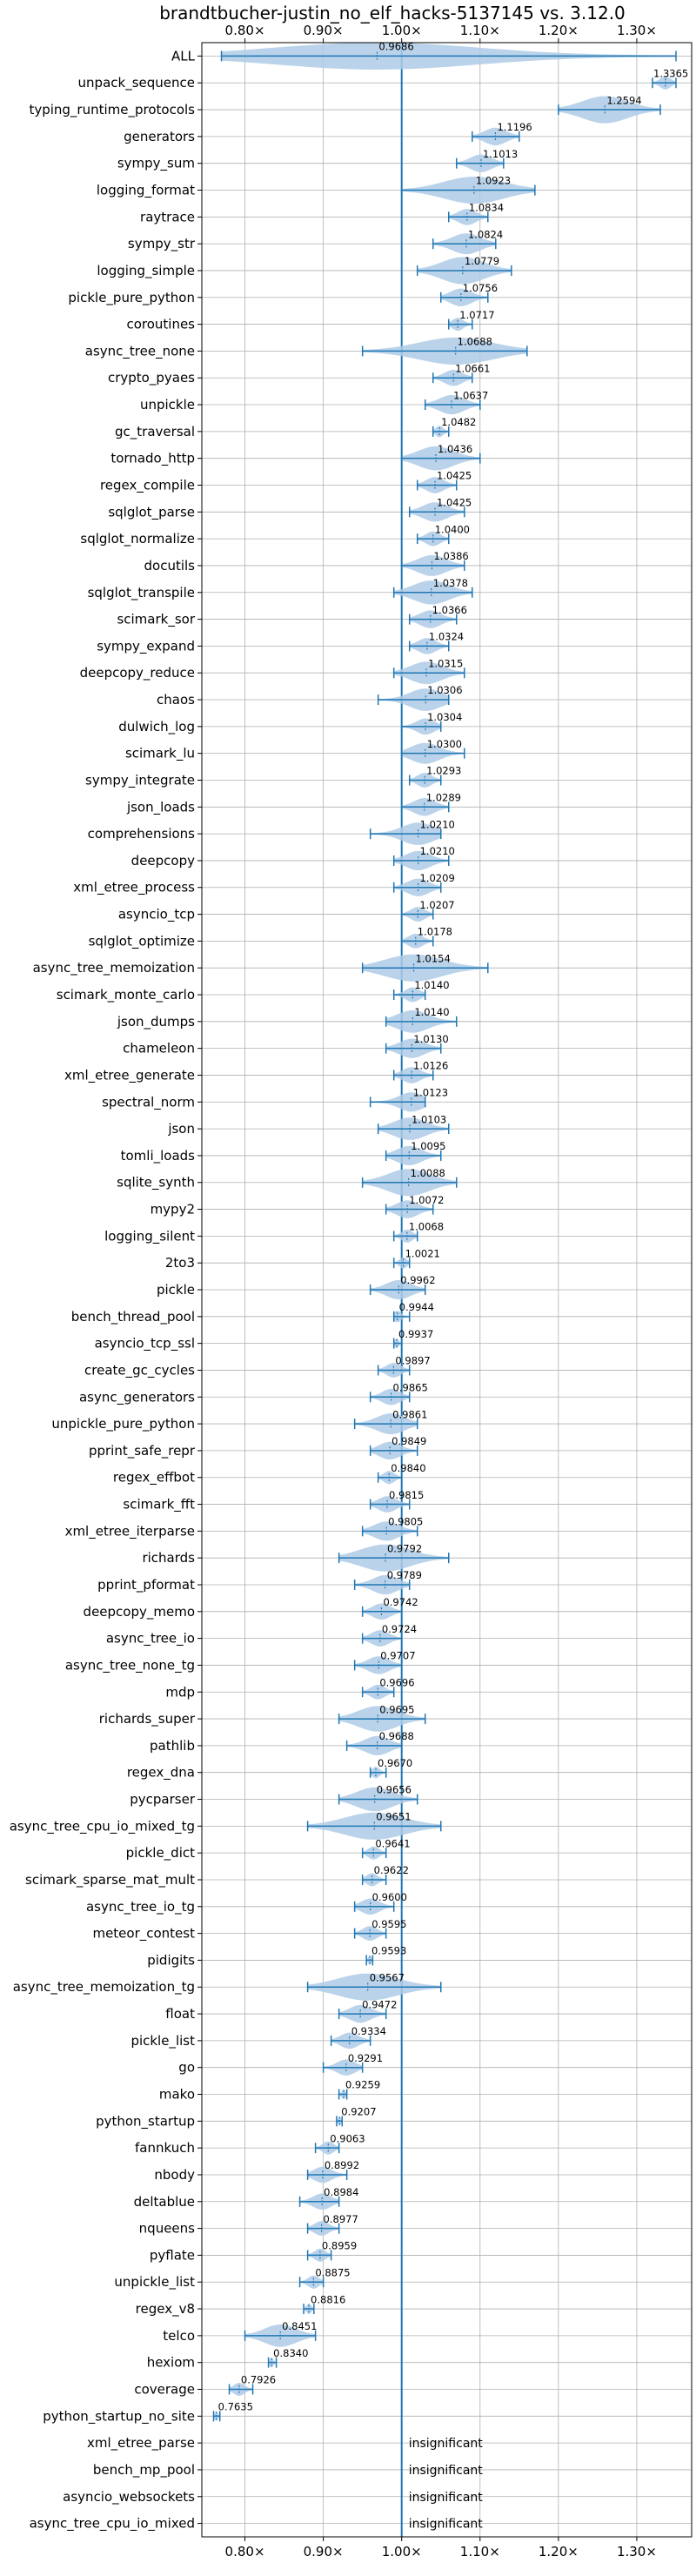  Describe the element at coordinates (140, 351) in the screenshot. I see `benchmark-label: async_tree_none` at that location.